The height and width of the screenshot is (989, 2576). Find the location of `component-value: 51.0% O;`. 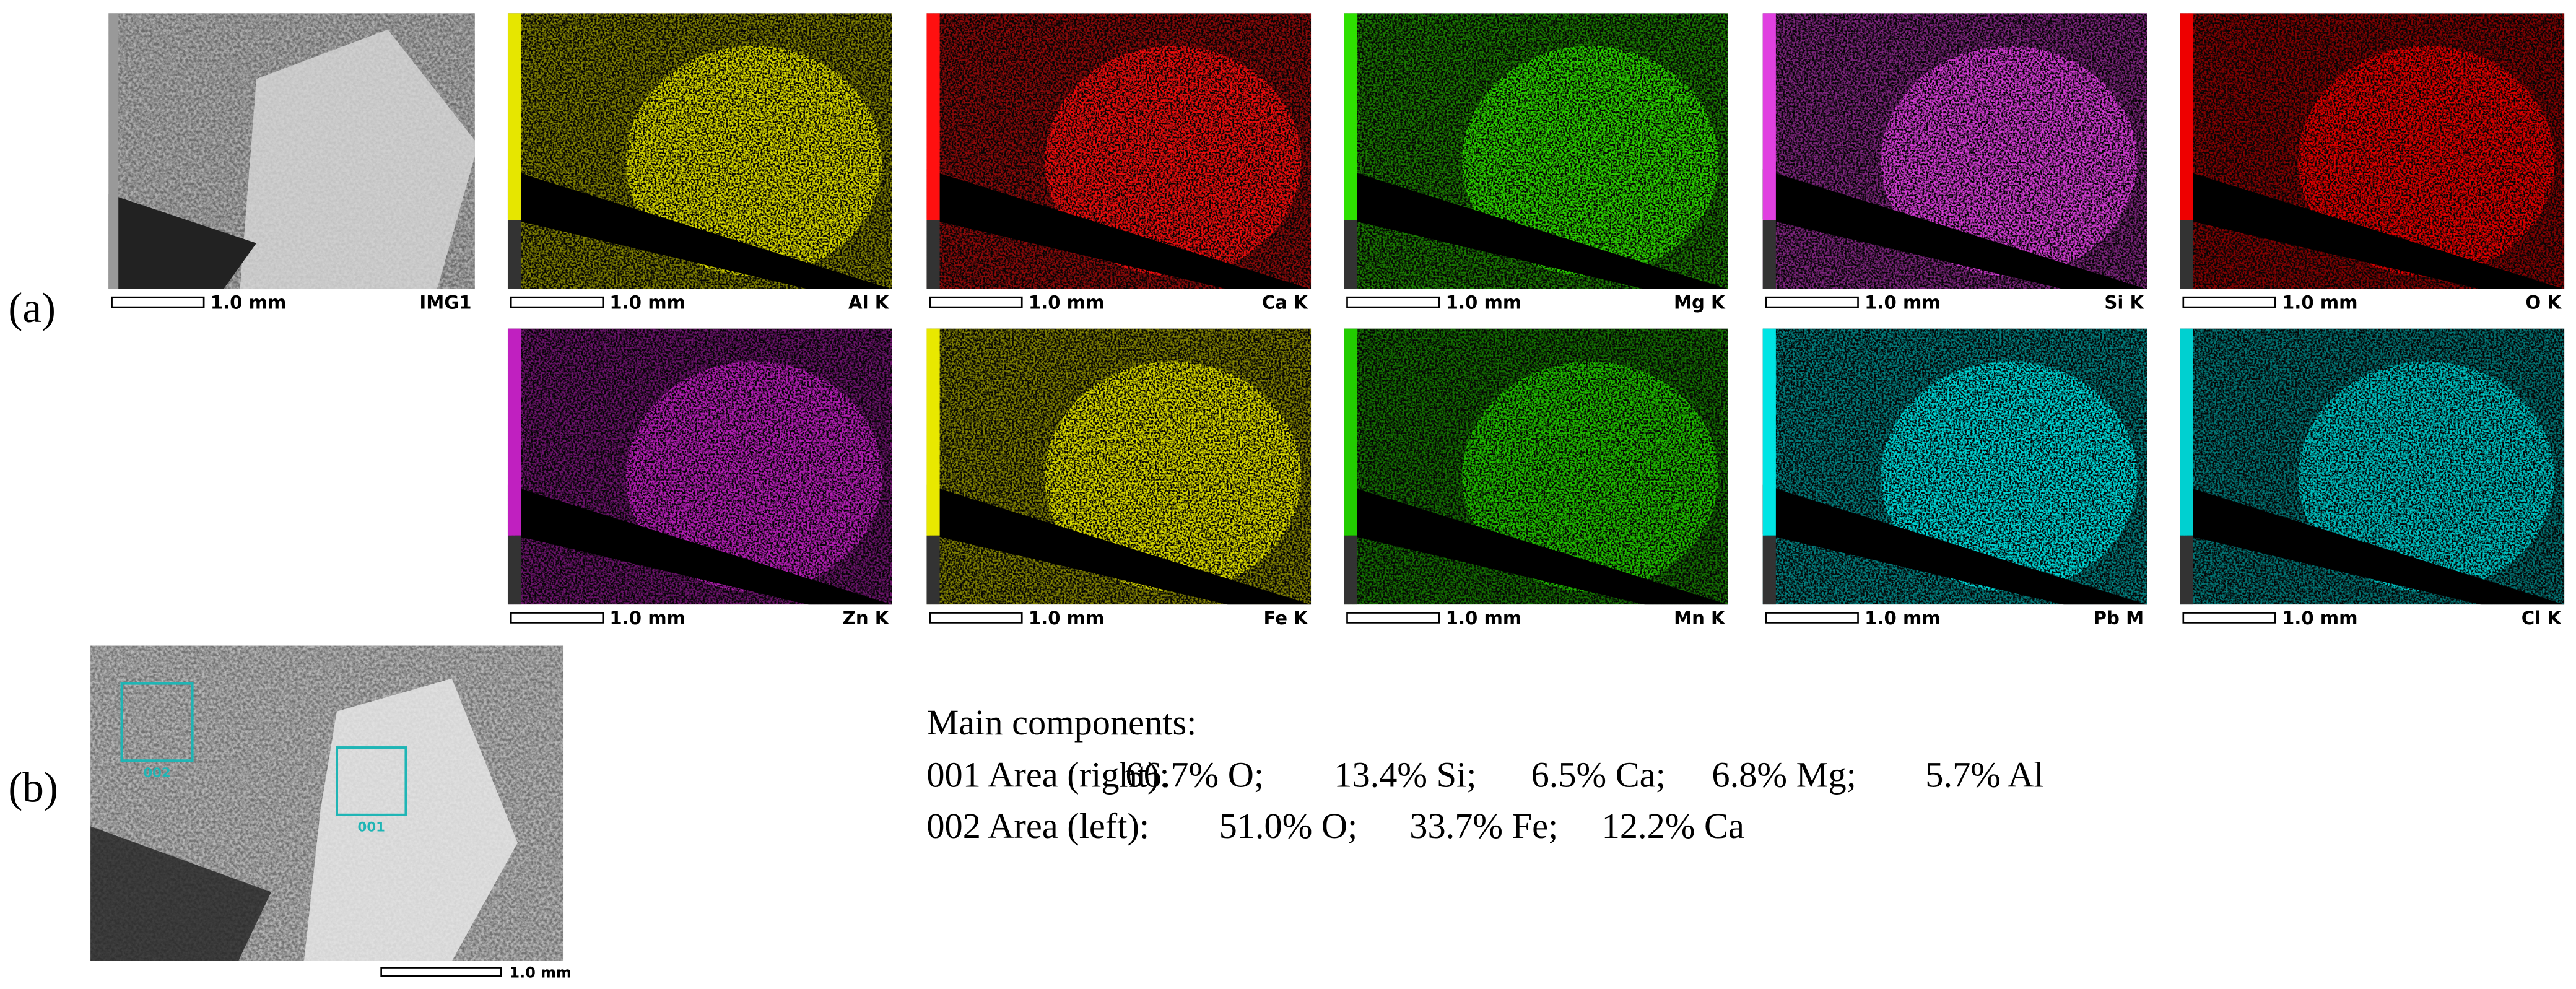

component-value: 51.0% O; is located at coordinates (1289, 826).